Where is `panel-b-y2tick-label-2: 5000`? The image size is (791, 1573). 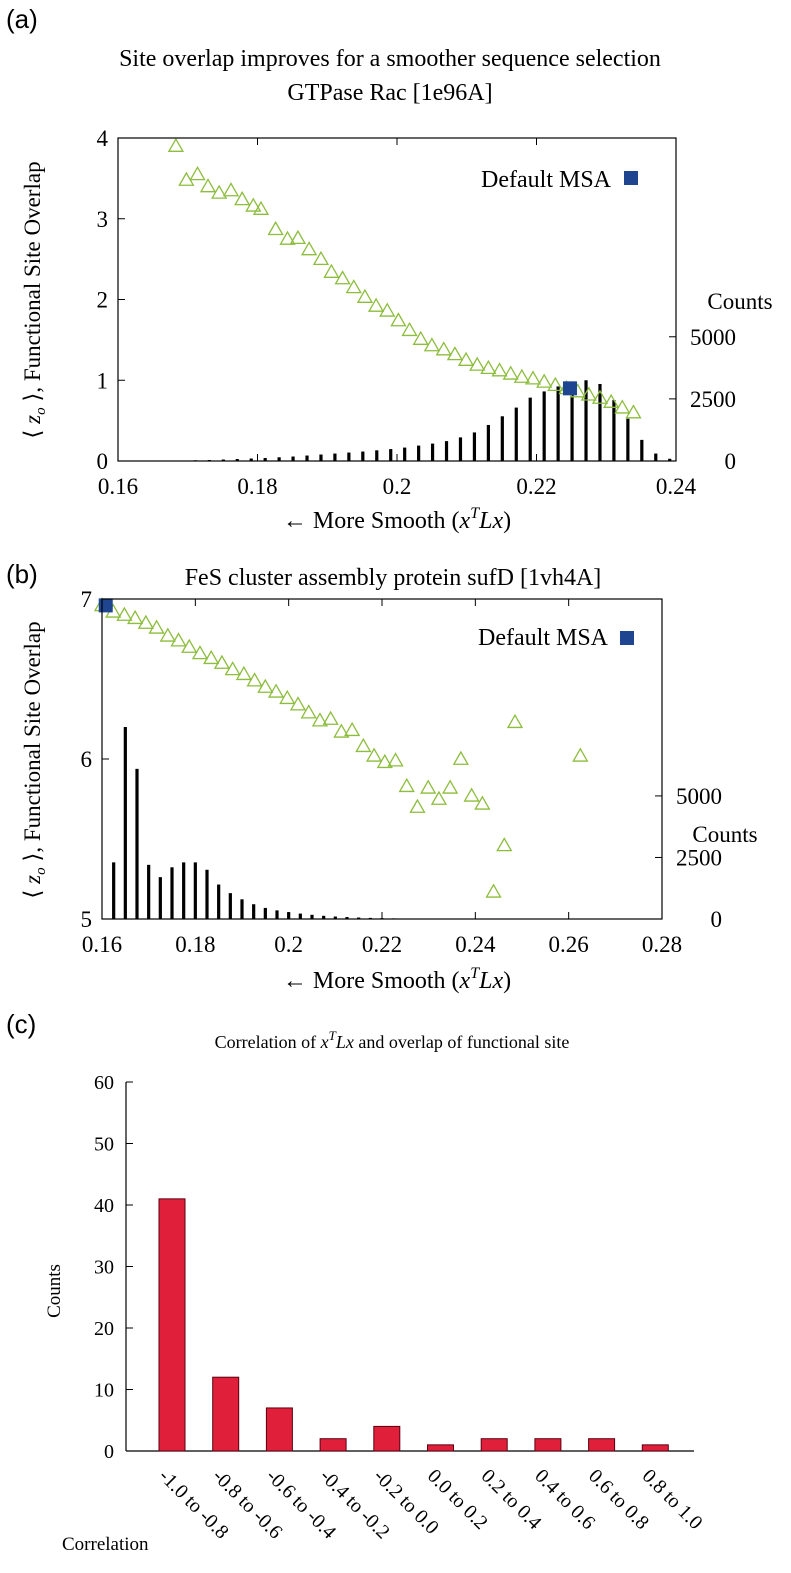
panel-b-y2tick-label-2: 5000 is located at coordinates (699, 796).